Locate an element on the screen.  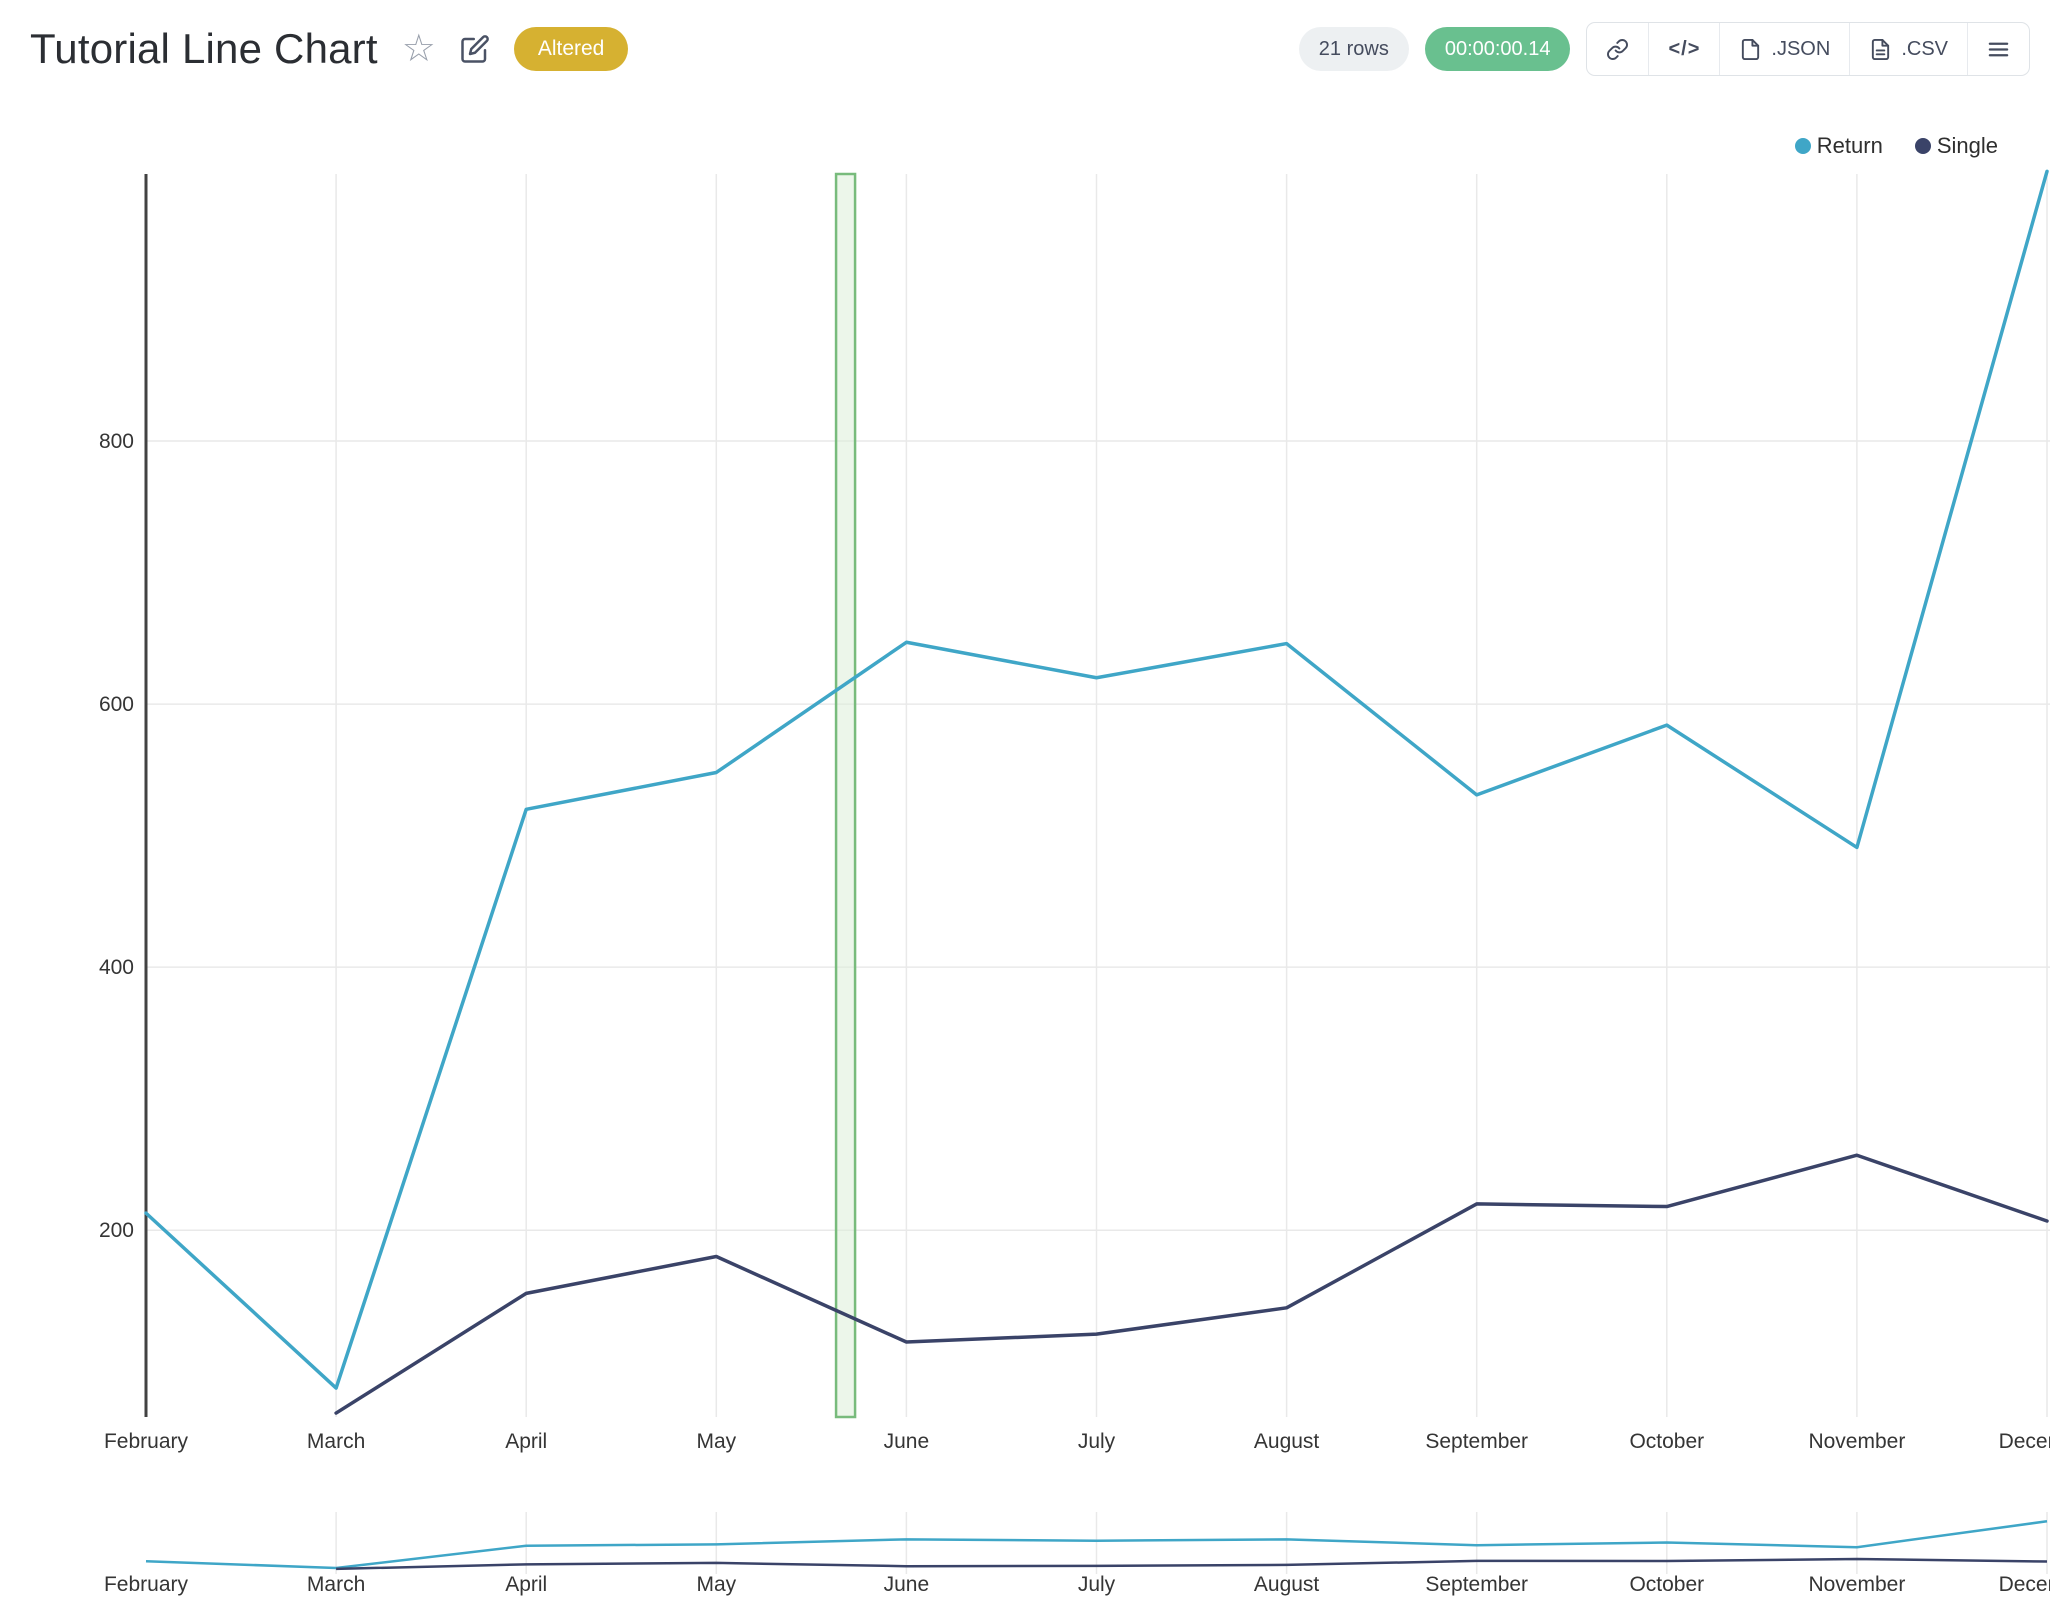
mini-series-line-single is located at coordinates (1192, 1564).